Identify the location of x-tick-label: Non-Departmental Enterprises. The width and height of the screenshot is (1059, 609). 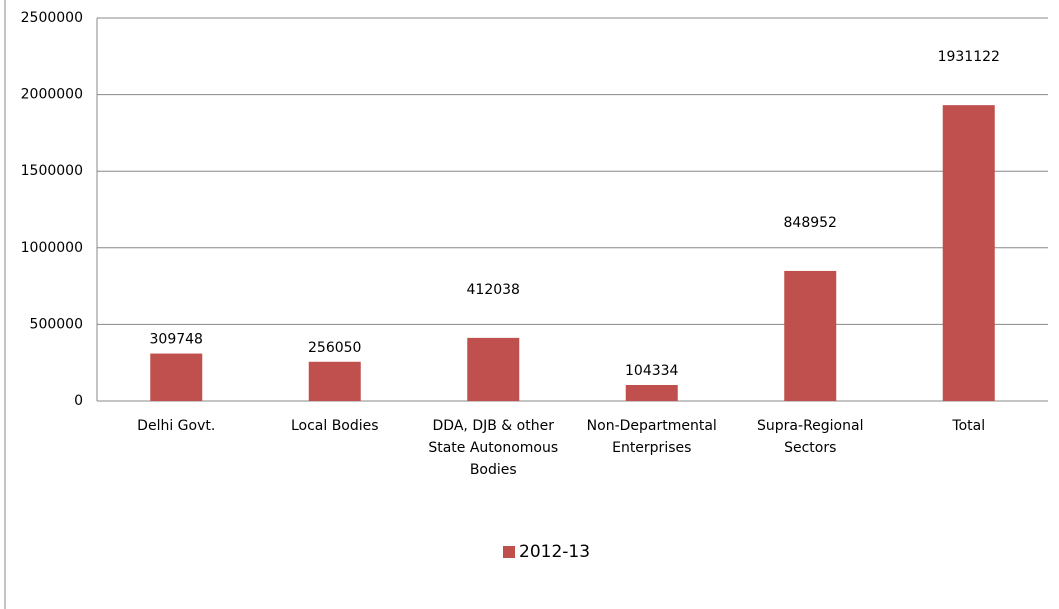
(651, 437).